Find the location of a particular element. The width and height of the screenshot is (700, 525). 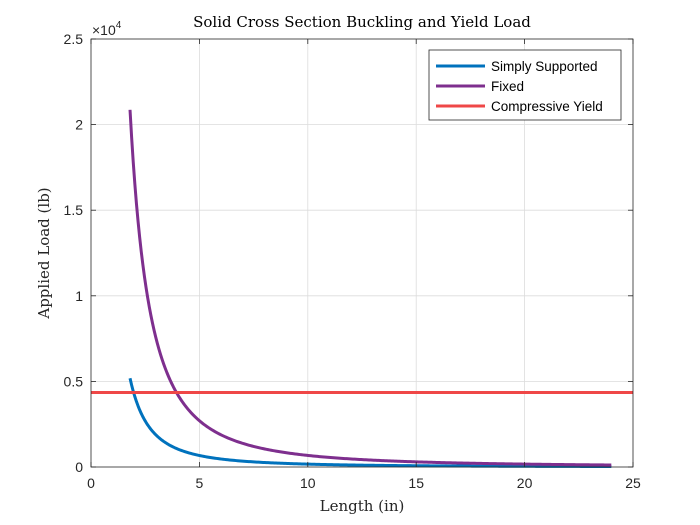

series-line-simply-supported is located at coordinates (370, 422).